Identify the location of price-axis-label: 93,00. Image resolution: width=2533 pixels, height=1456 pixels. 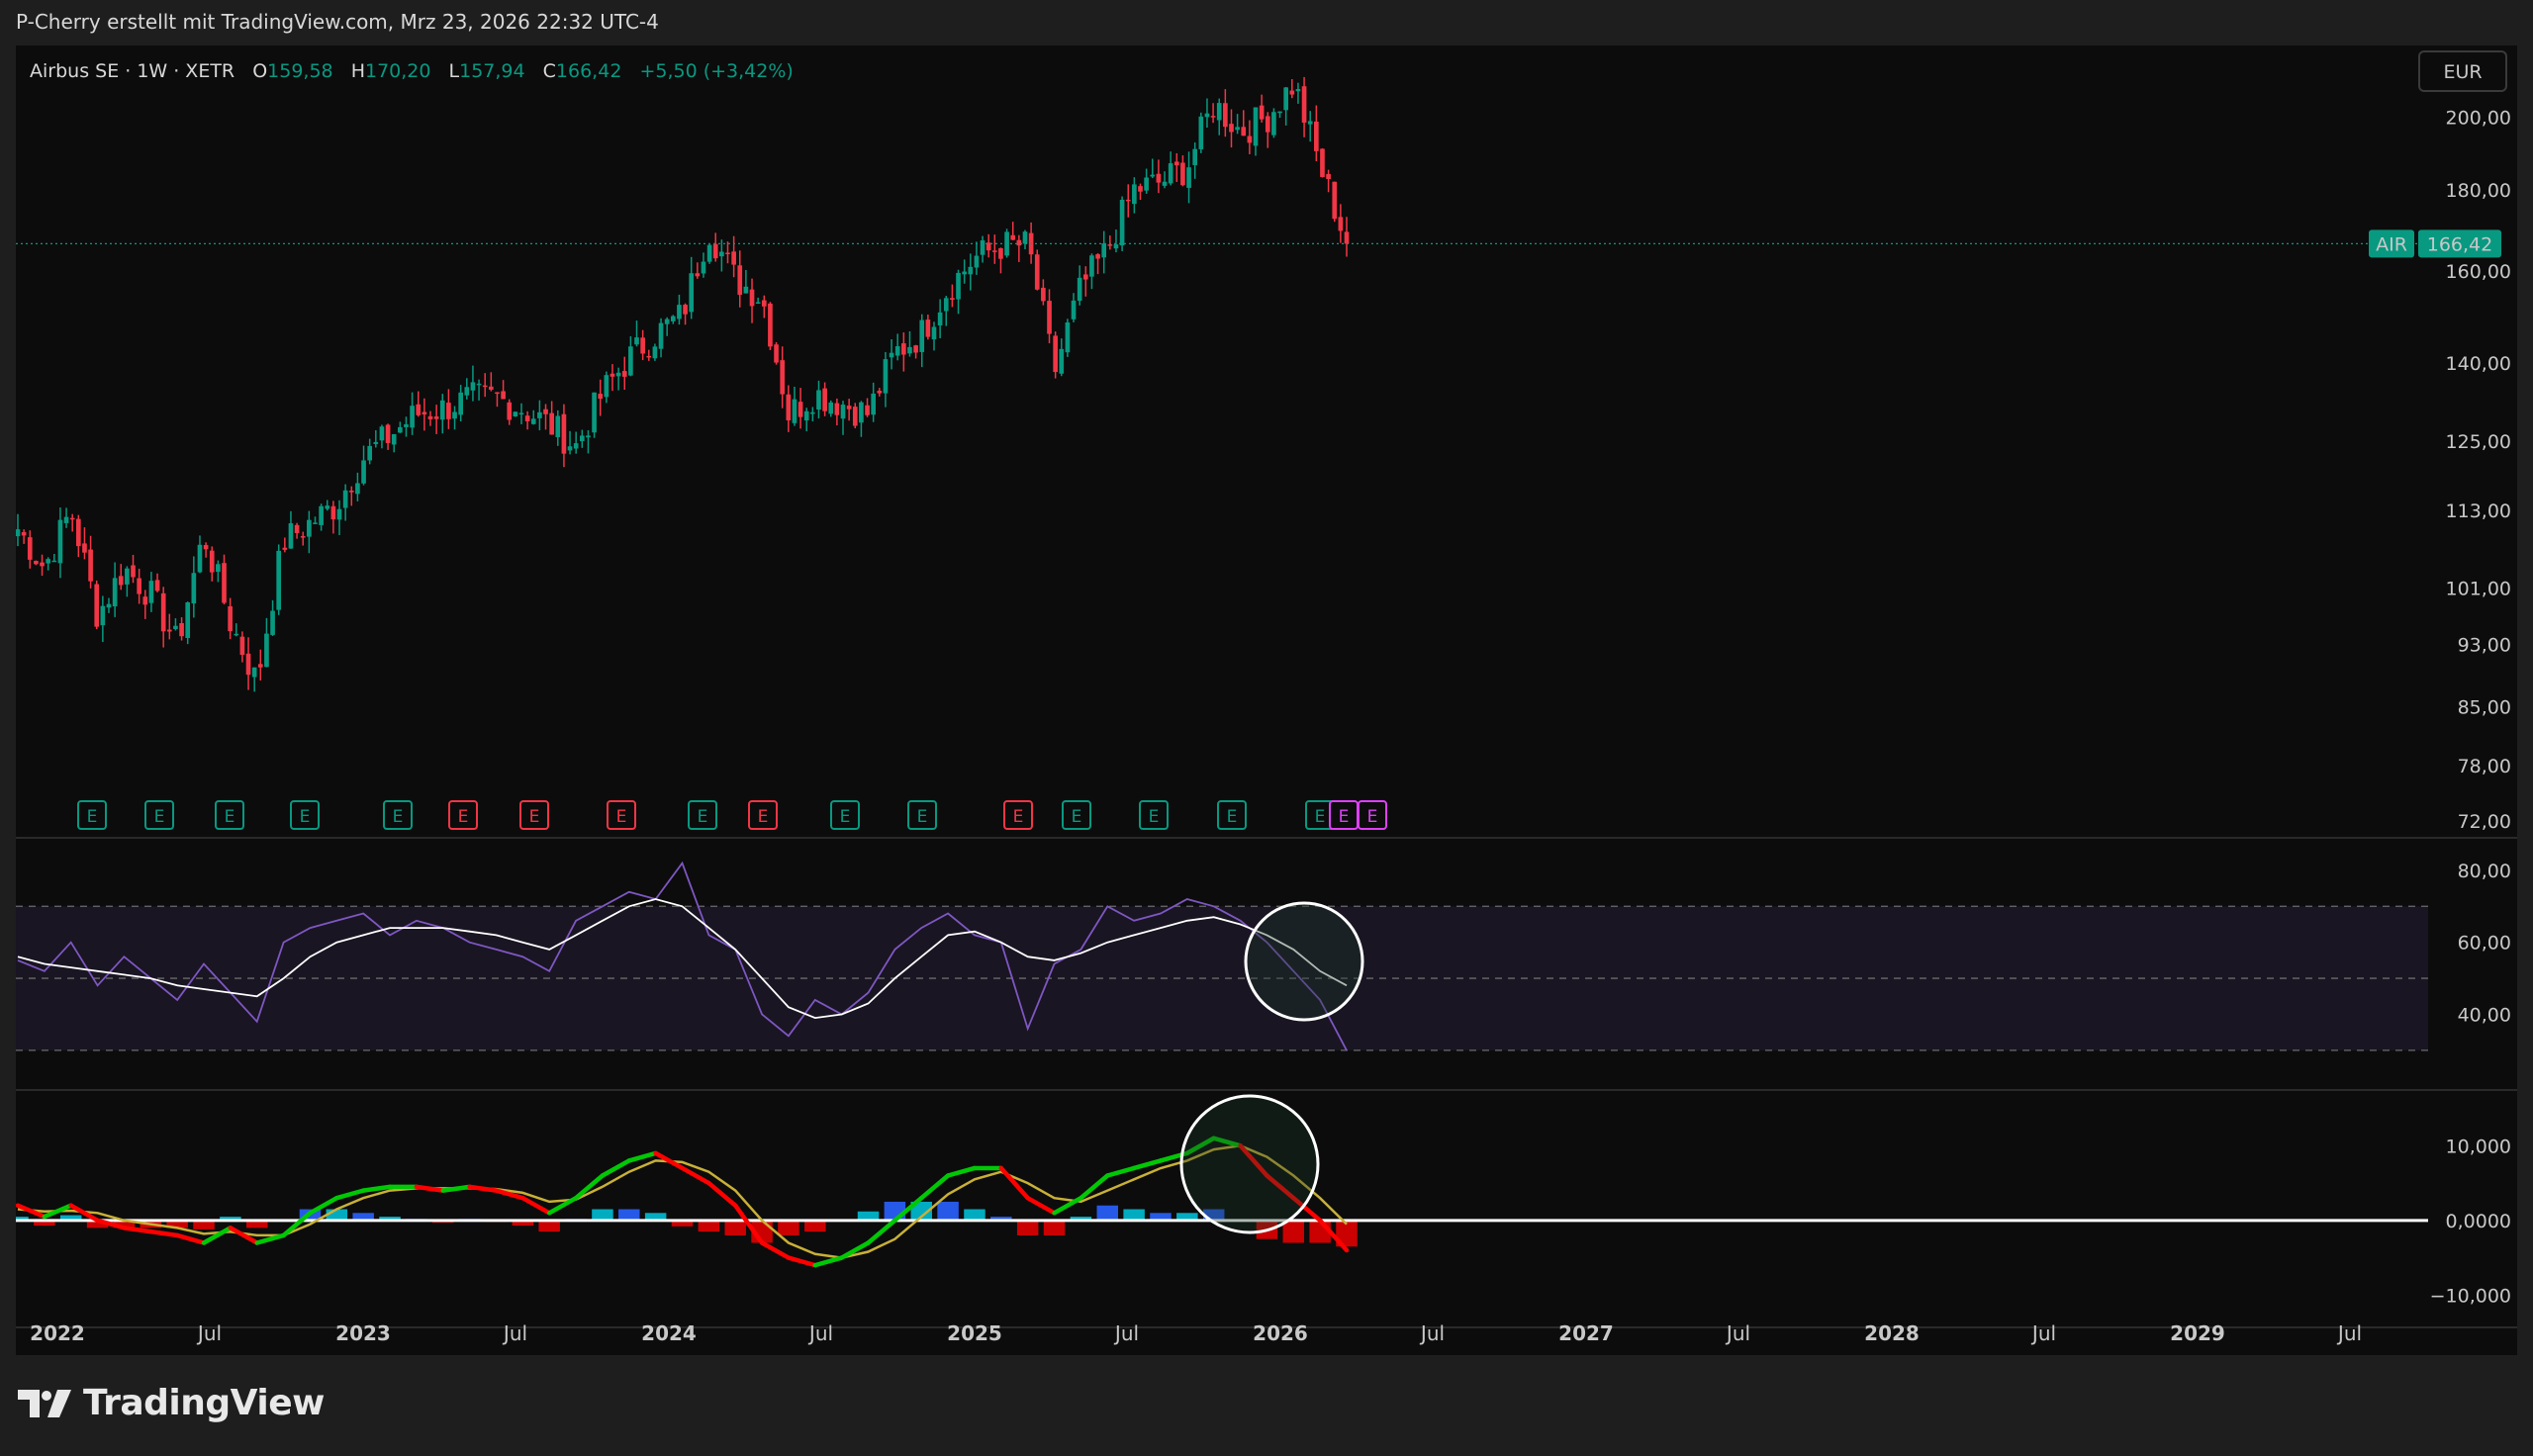
(2484, 646).